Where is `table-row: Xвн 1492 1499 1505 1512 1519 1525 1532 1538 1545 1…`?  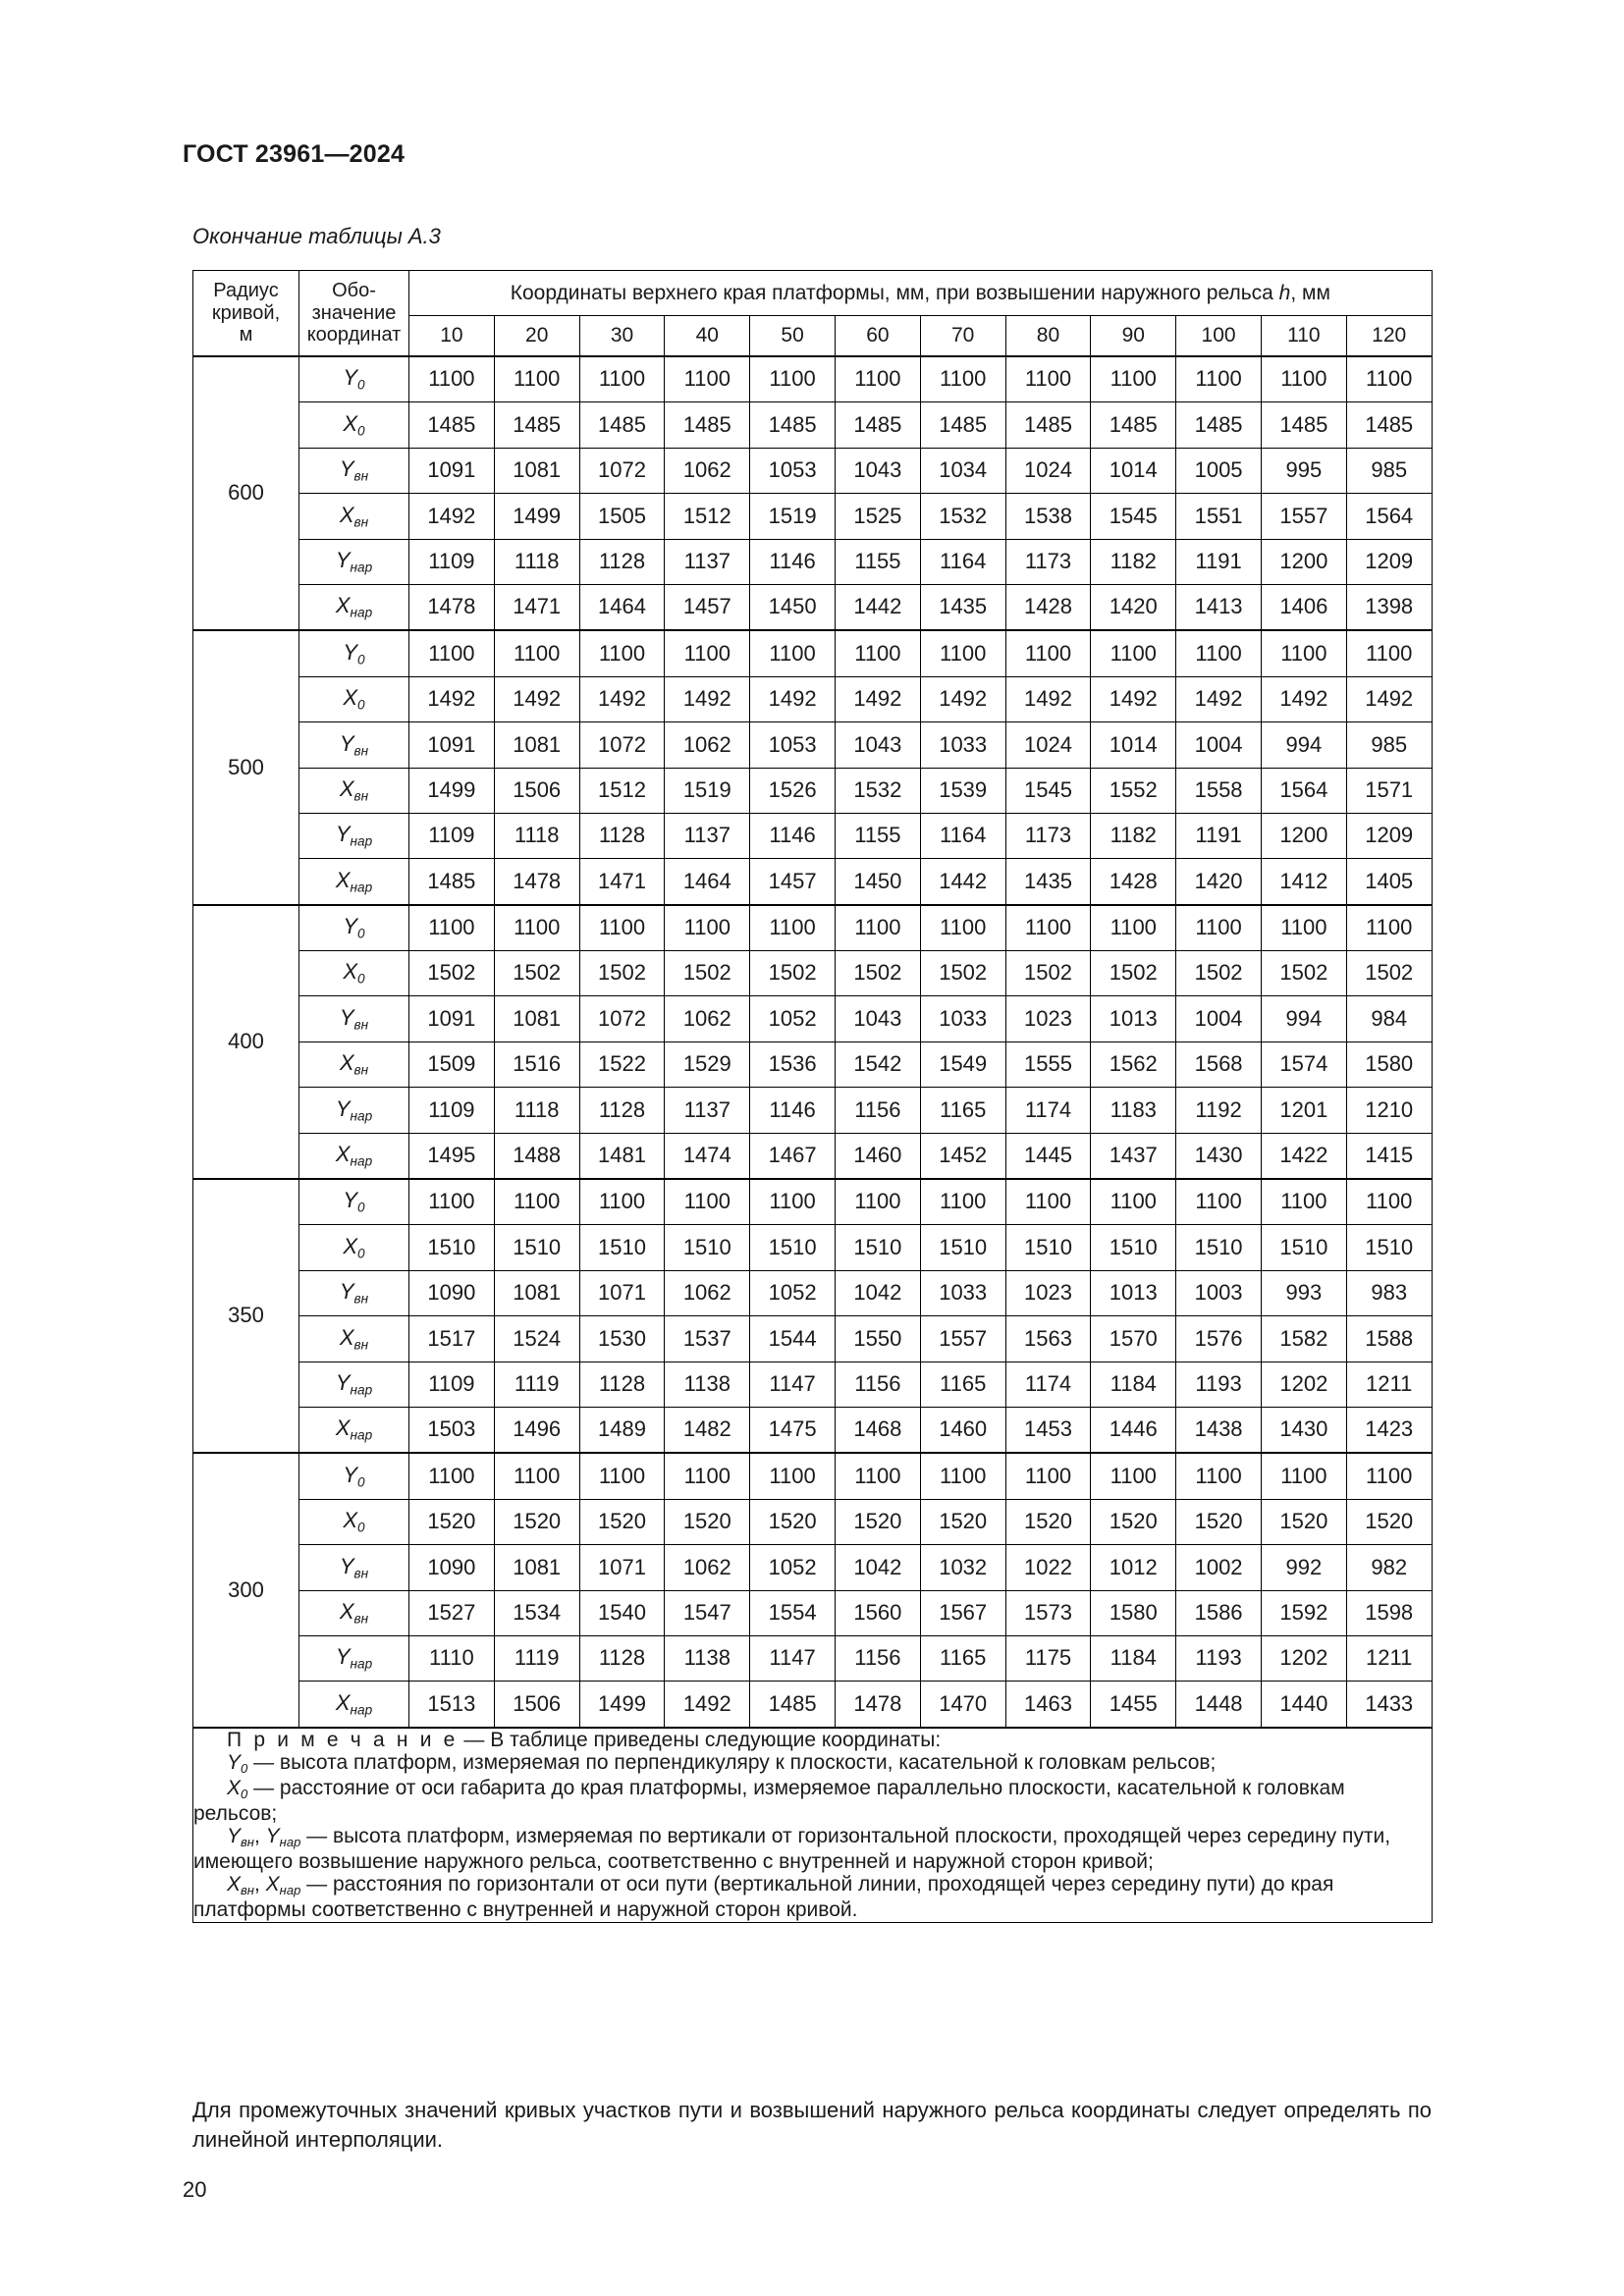 table-row: Xвн 1492 1499 1505 1512 1519 1525 1532 1538 1545 1… is located at coordinates (813, 516).